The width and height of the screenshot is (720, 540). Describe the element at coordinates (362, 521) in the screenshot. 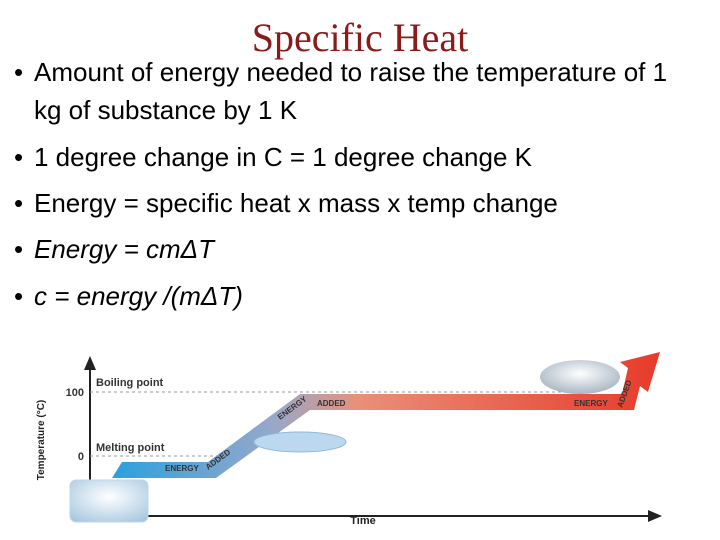

I see `x-axis-label: Time` at that location.